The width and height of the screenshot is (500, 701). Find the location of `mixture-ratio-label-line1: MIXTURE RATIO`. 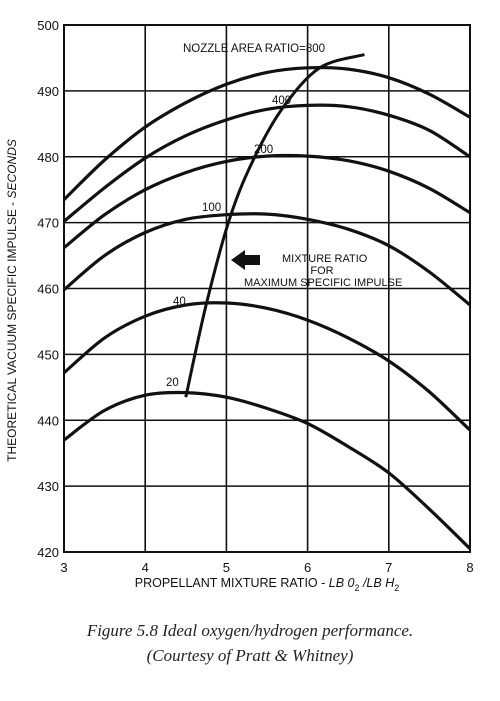

mixture-ratio-label-line1: MIXTURE RATIO is located at coordinates (325, 259).